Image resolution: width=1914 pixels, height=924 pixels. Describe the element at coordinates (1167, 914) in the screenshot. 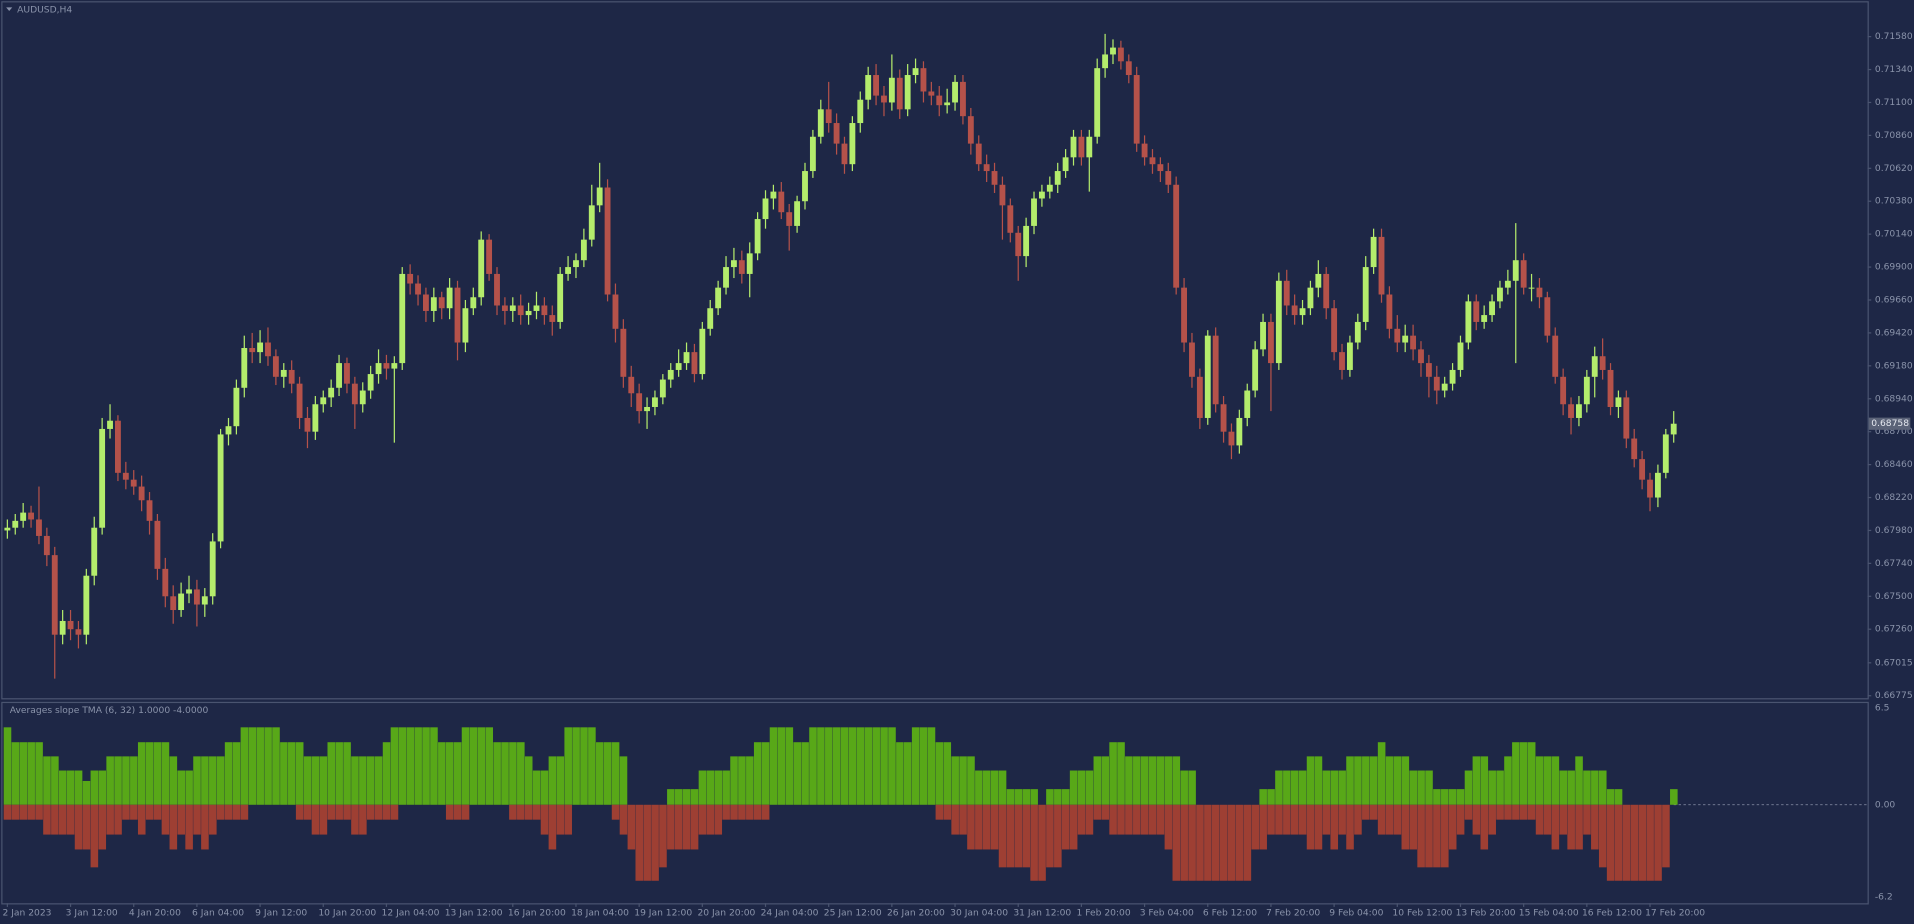

I see `x-tick-label: 3 Feb 04:00` at that location.